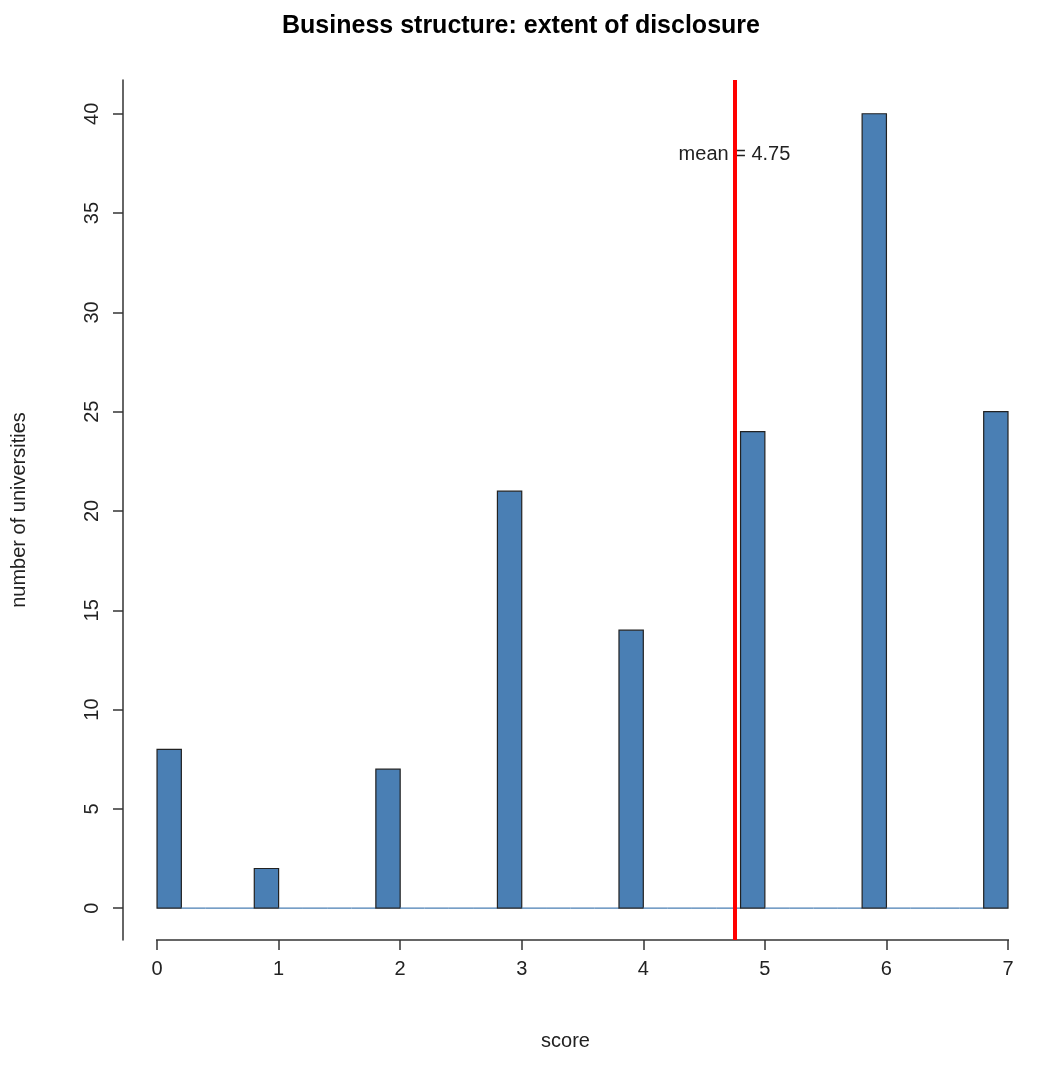 This screenshot has height=1066, width=1042. What do you see at coordinates (91, 908) in the screenshot?
I see `y-tick-label: 0` at bounding box center [91, 908].